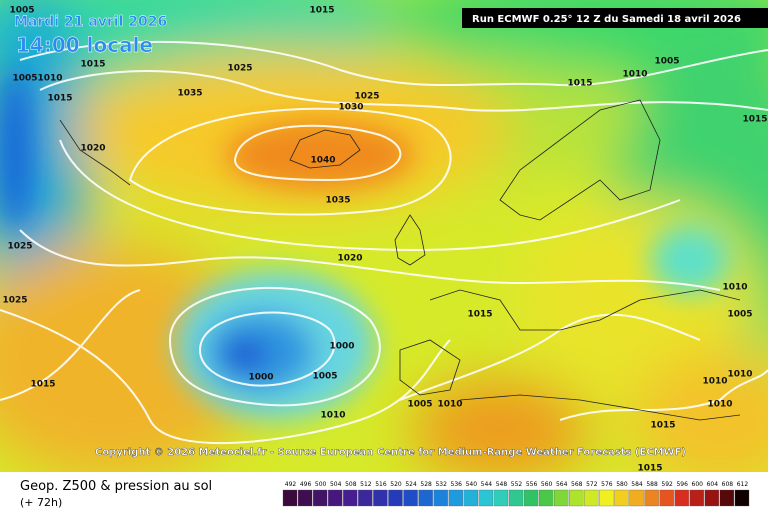 The width and height of the screenshot is (768, 516). What do you see at coordinates (350, 108) in the screenshot?
I see `isobar-label: 1030` at bounding box center [350, 108].